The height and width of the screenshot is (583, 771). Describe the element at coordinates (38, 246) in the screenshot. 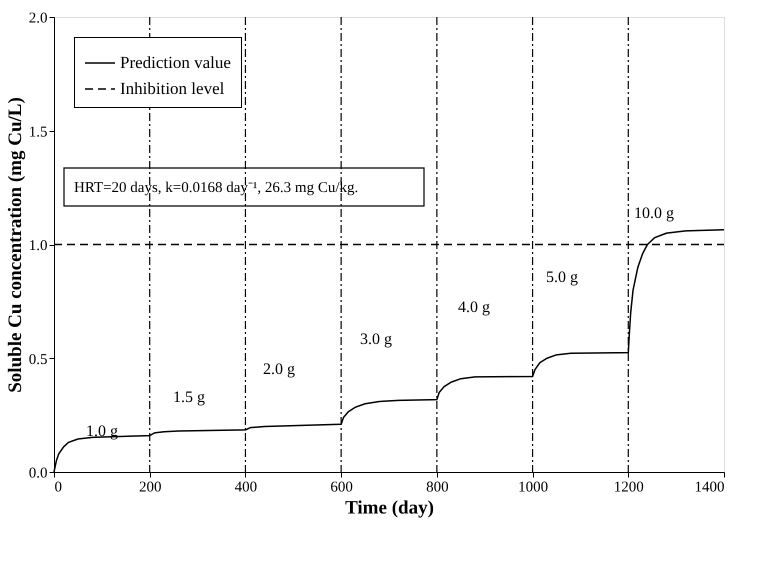

I see `y-tick-label: 1.0` at that location.